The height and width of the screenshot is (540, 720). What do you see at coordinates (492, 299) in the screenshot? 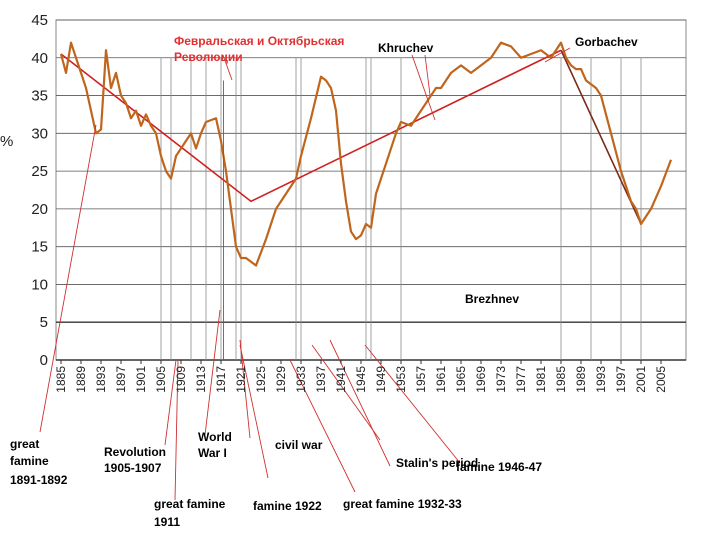
I see `annotation-label: Brezhnev` at bounding box center [492, 299].